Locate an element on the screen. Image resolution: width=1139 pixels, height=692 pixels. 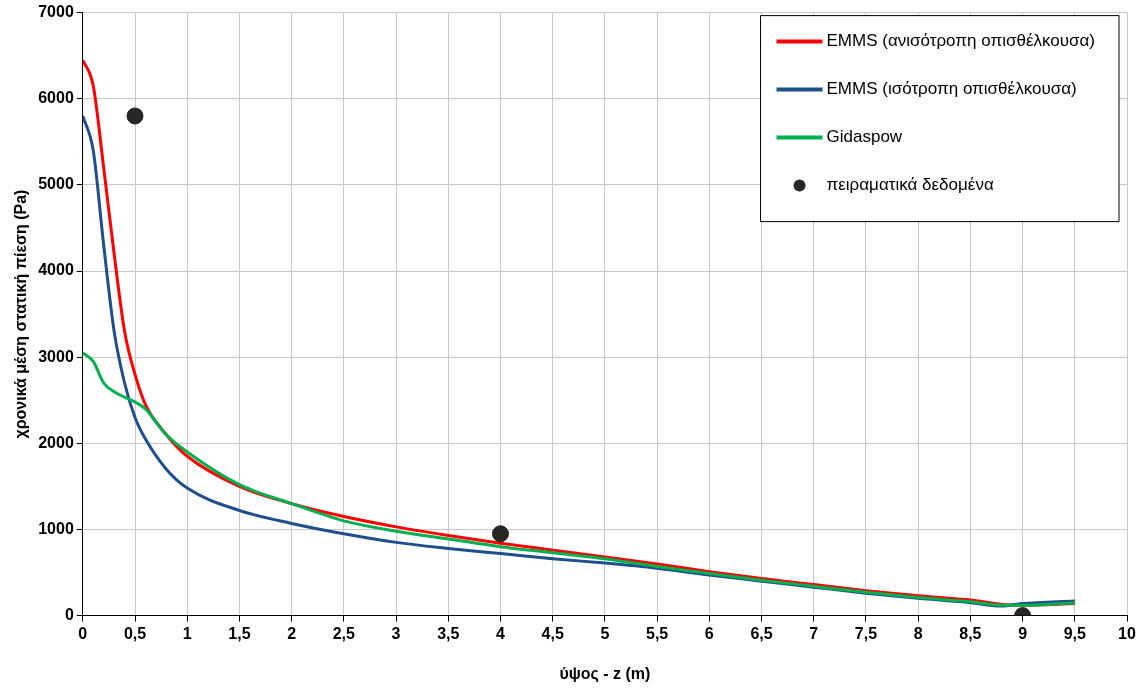
x-tick-label: 9 is located at coordinates (1023, 633).